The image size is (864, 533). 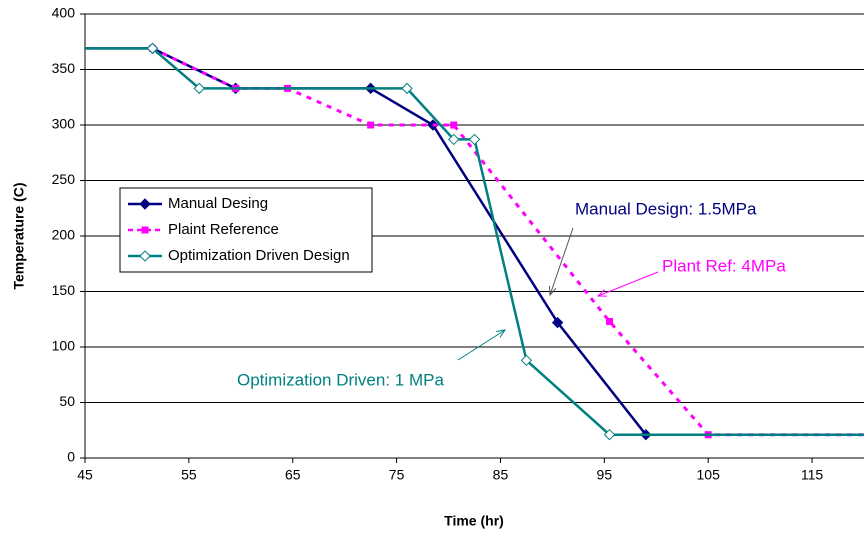 What do you see at coordinates (709, 475) in the screenshot?
I see `x-tick-label: 105` at bounding box center [709, 475].